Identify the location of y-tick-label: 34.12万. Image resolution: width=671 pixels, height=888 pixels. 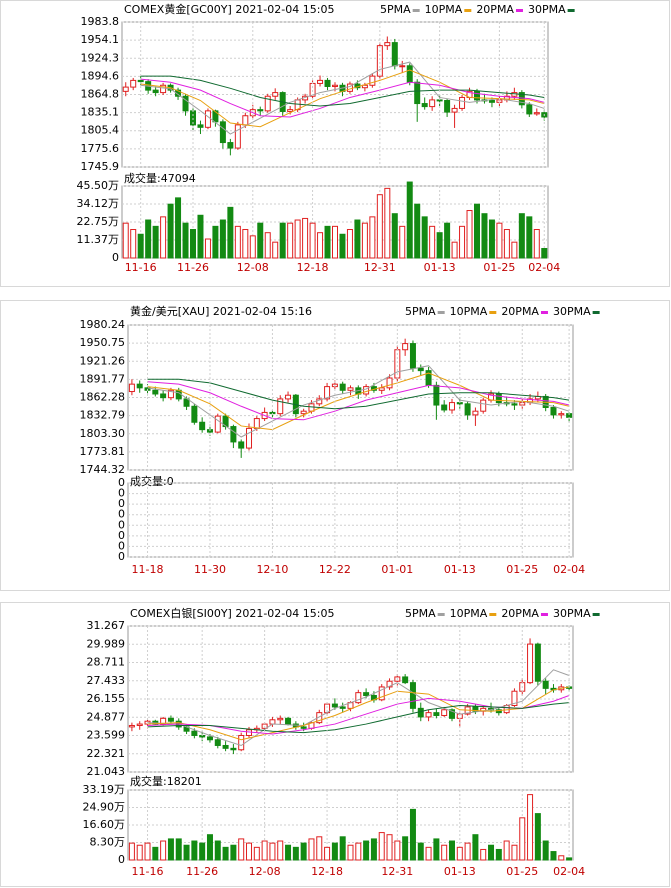
(98, 203).